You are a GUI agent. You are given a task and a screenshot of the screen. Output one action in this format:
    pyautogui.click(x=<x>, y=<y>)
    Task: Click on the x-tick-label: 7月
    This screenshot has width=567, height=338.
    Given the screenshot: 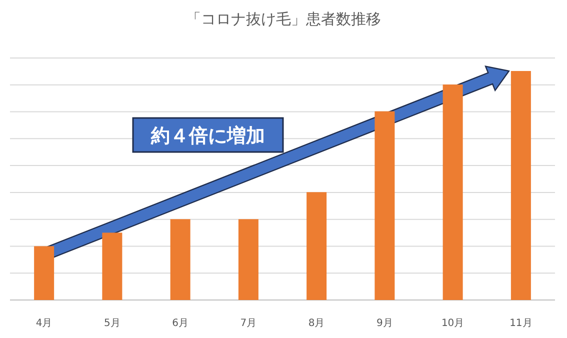 What is the action you would take?
    pyautogui.click(x=248, y=323)
    